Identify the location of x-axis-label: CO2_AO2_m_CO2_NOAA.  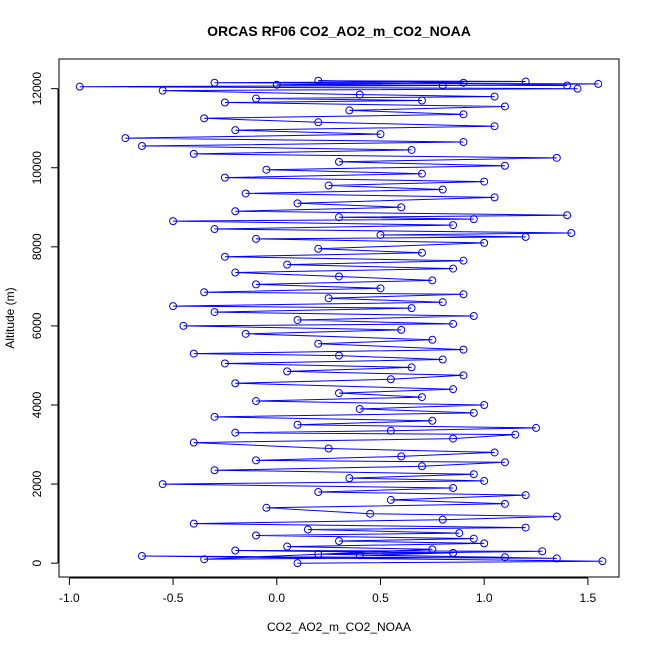
(339, 627).